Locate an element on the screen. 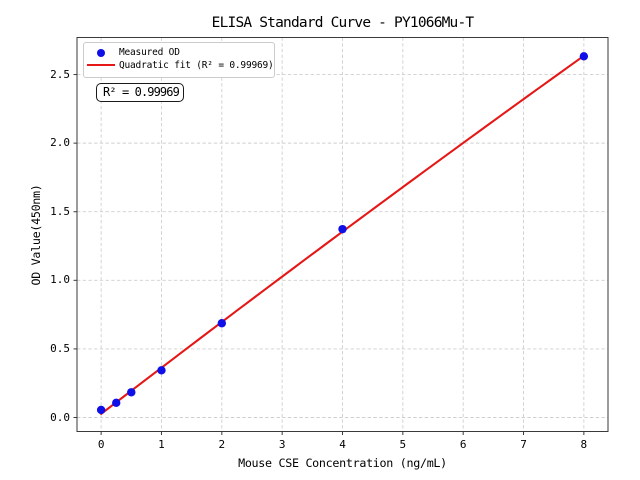  x-tick-label: 3 is located at coordinates (282, 444).